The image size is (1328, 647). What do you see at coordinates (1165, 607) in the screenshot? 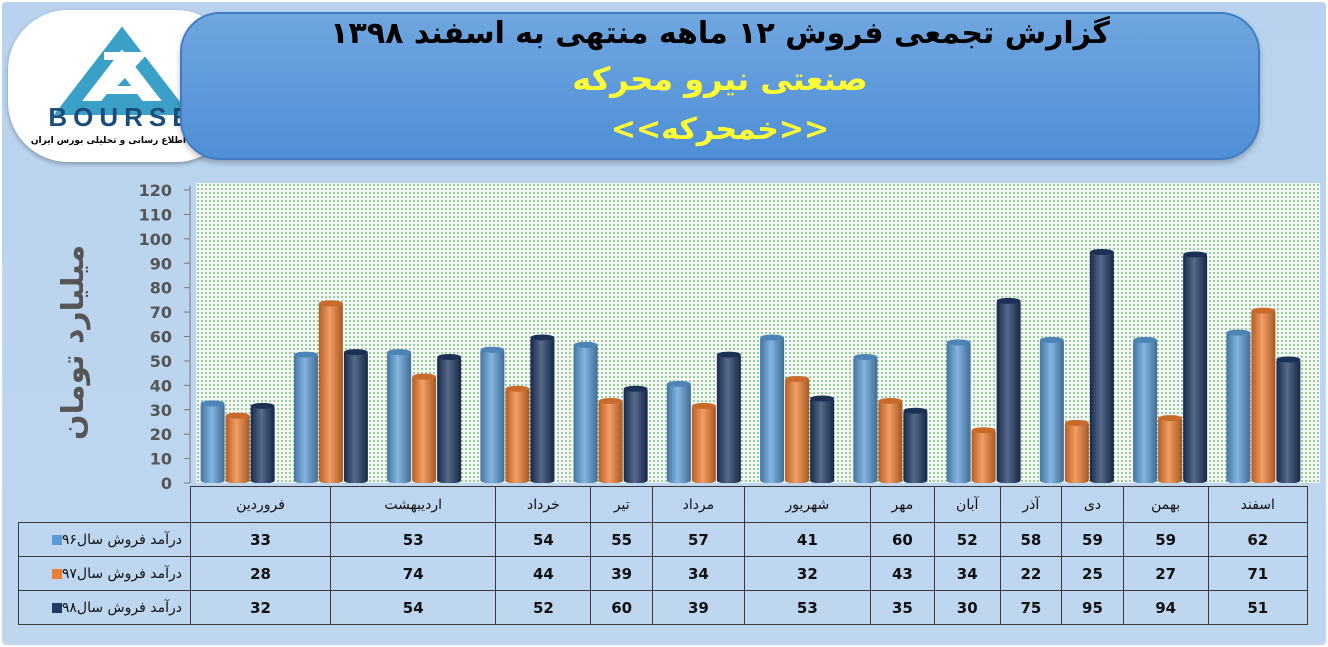
I see `data-label: 94` at bounding box center [1165, 607].